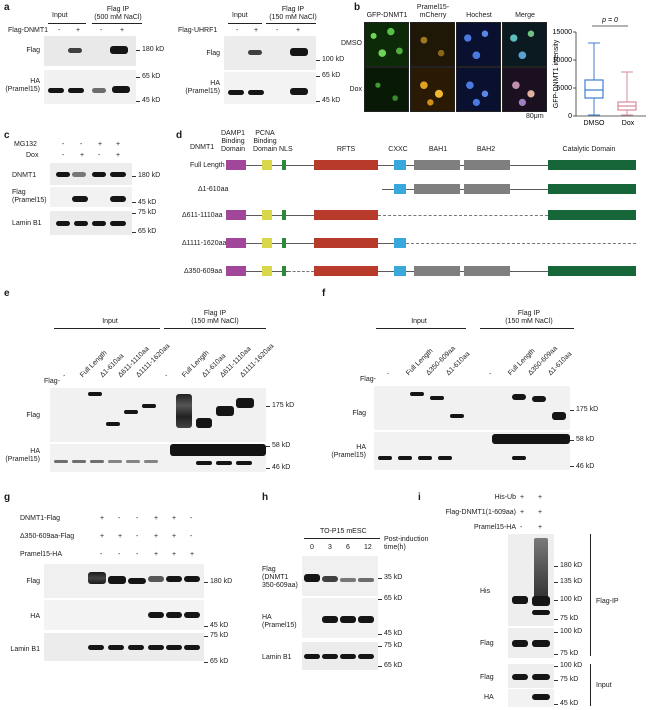  I want to click on x-tick: Dox, so click(628, 123).